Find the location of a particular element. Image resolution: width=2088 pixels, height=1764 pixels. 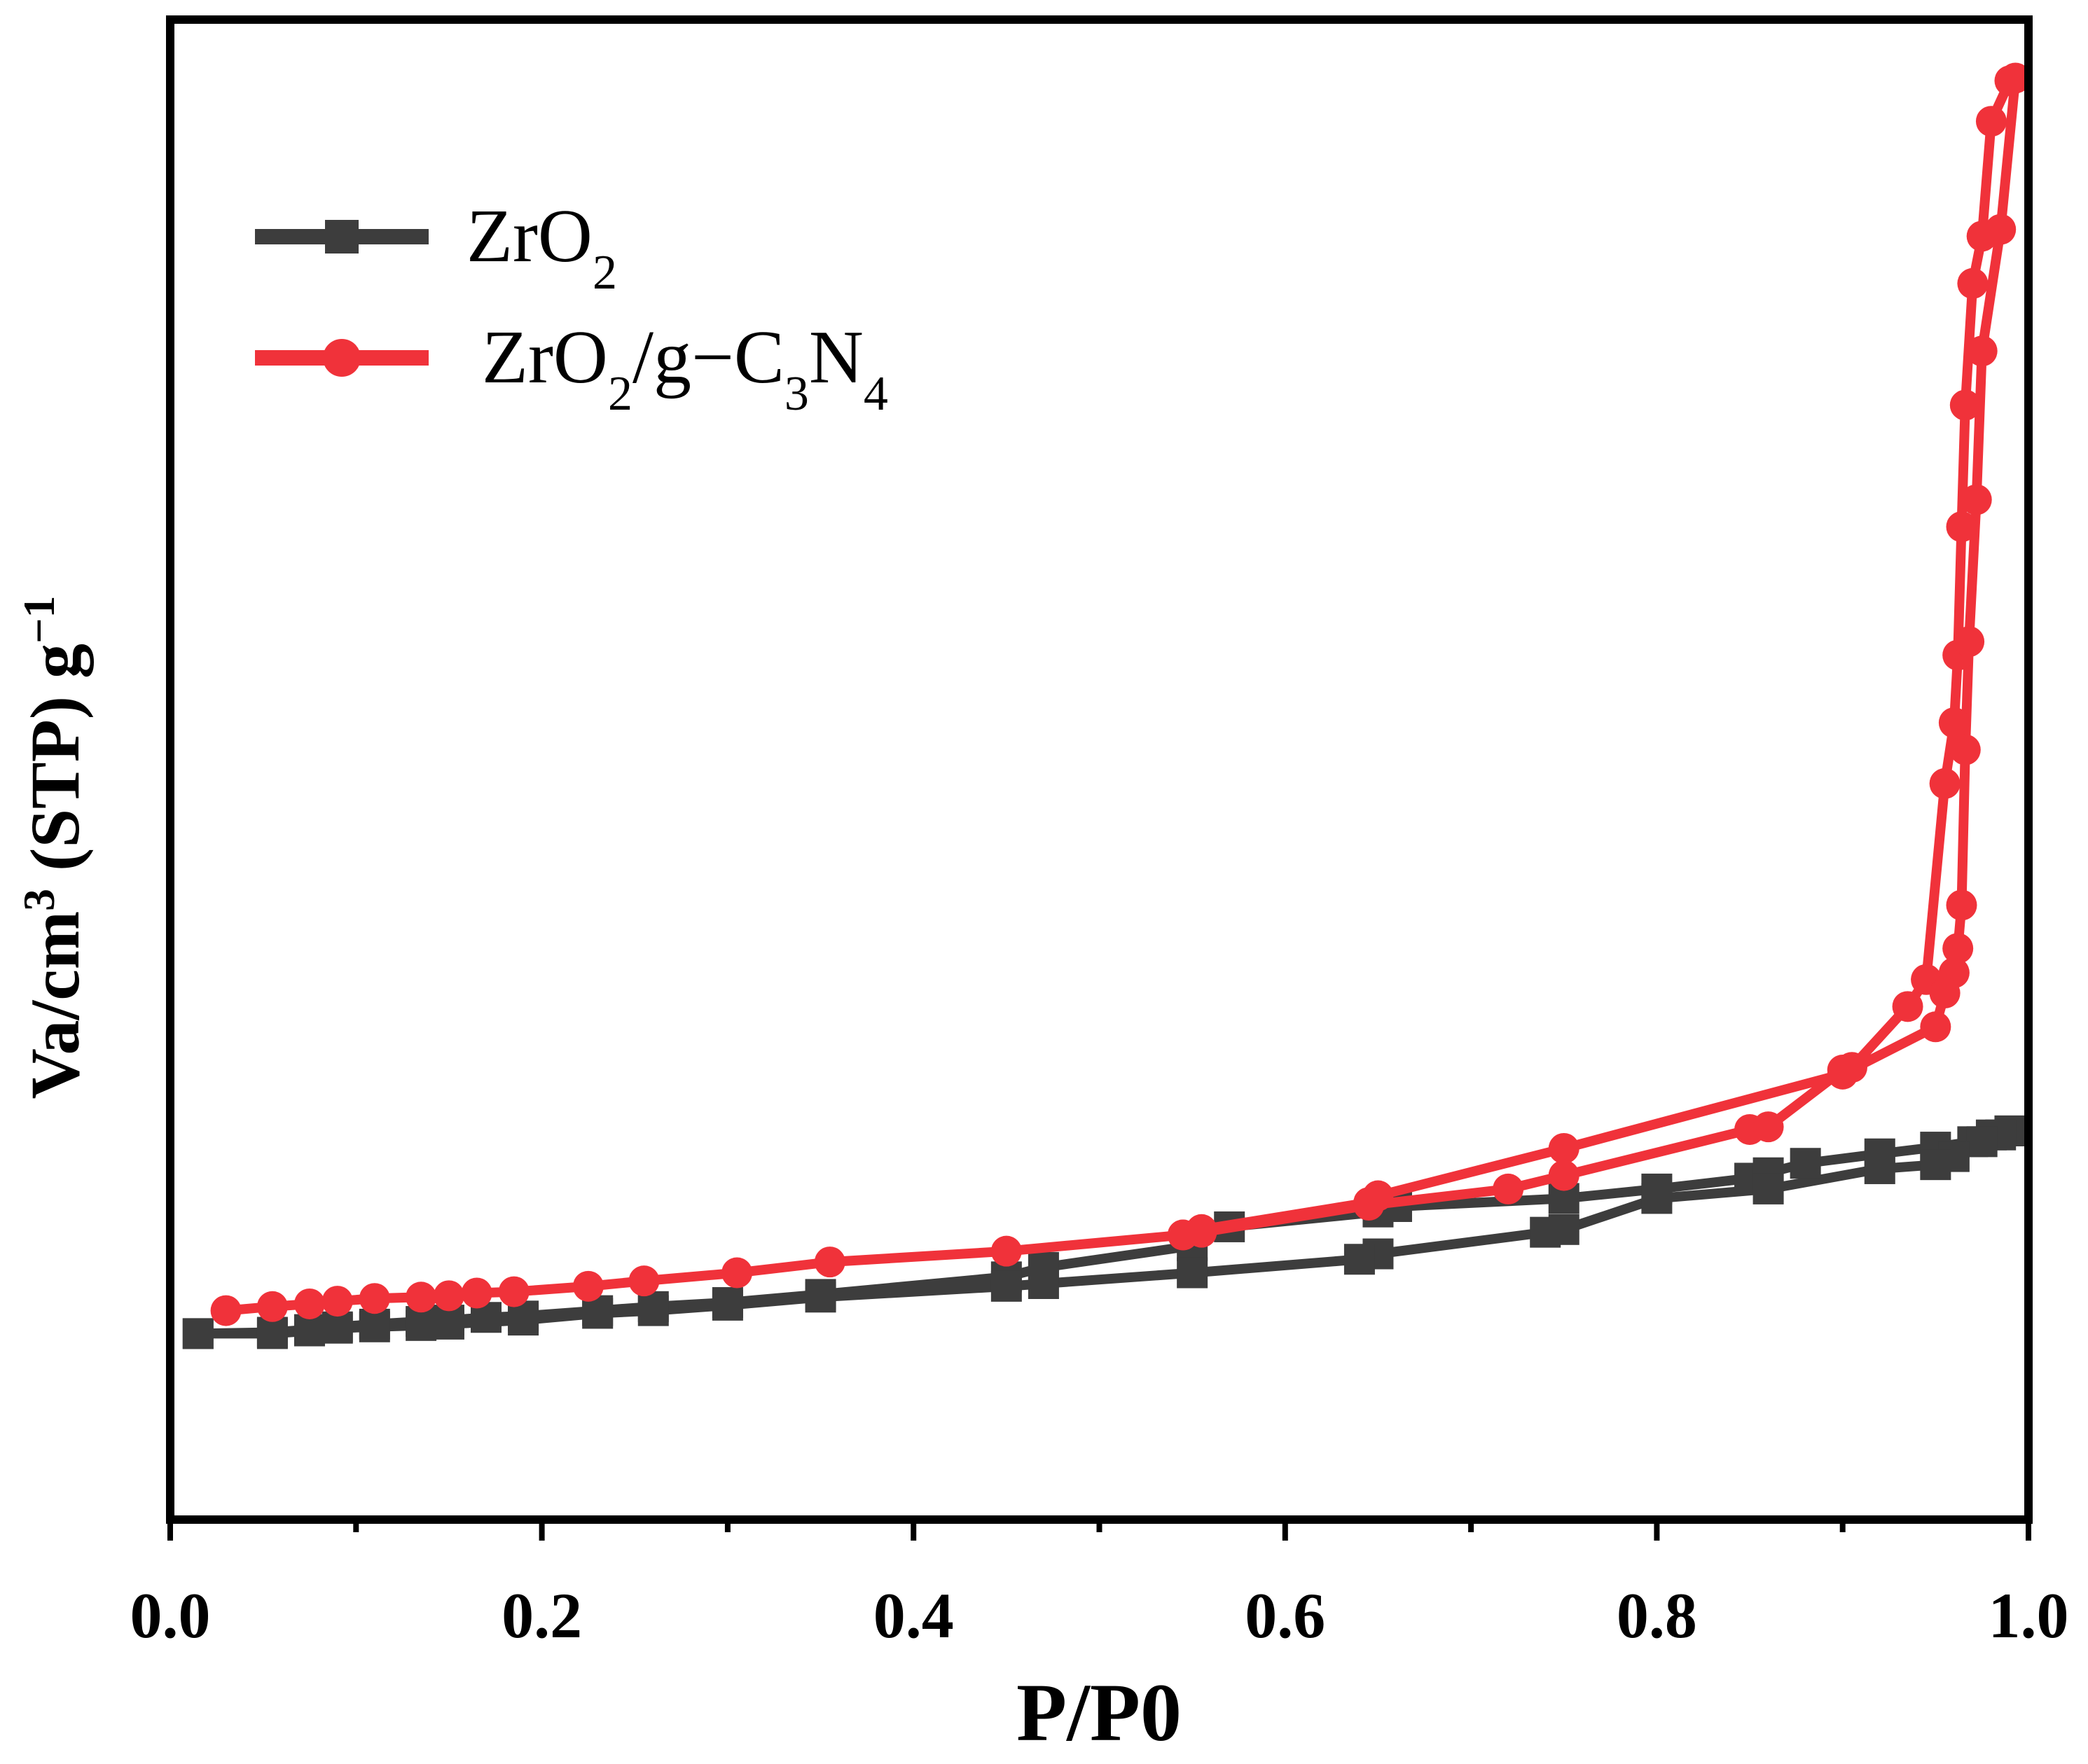

x-tick-label: 0.8 is located at coordinates (1657, 1615).